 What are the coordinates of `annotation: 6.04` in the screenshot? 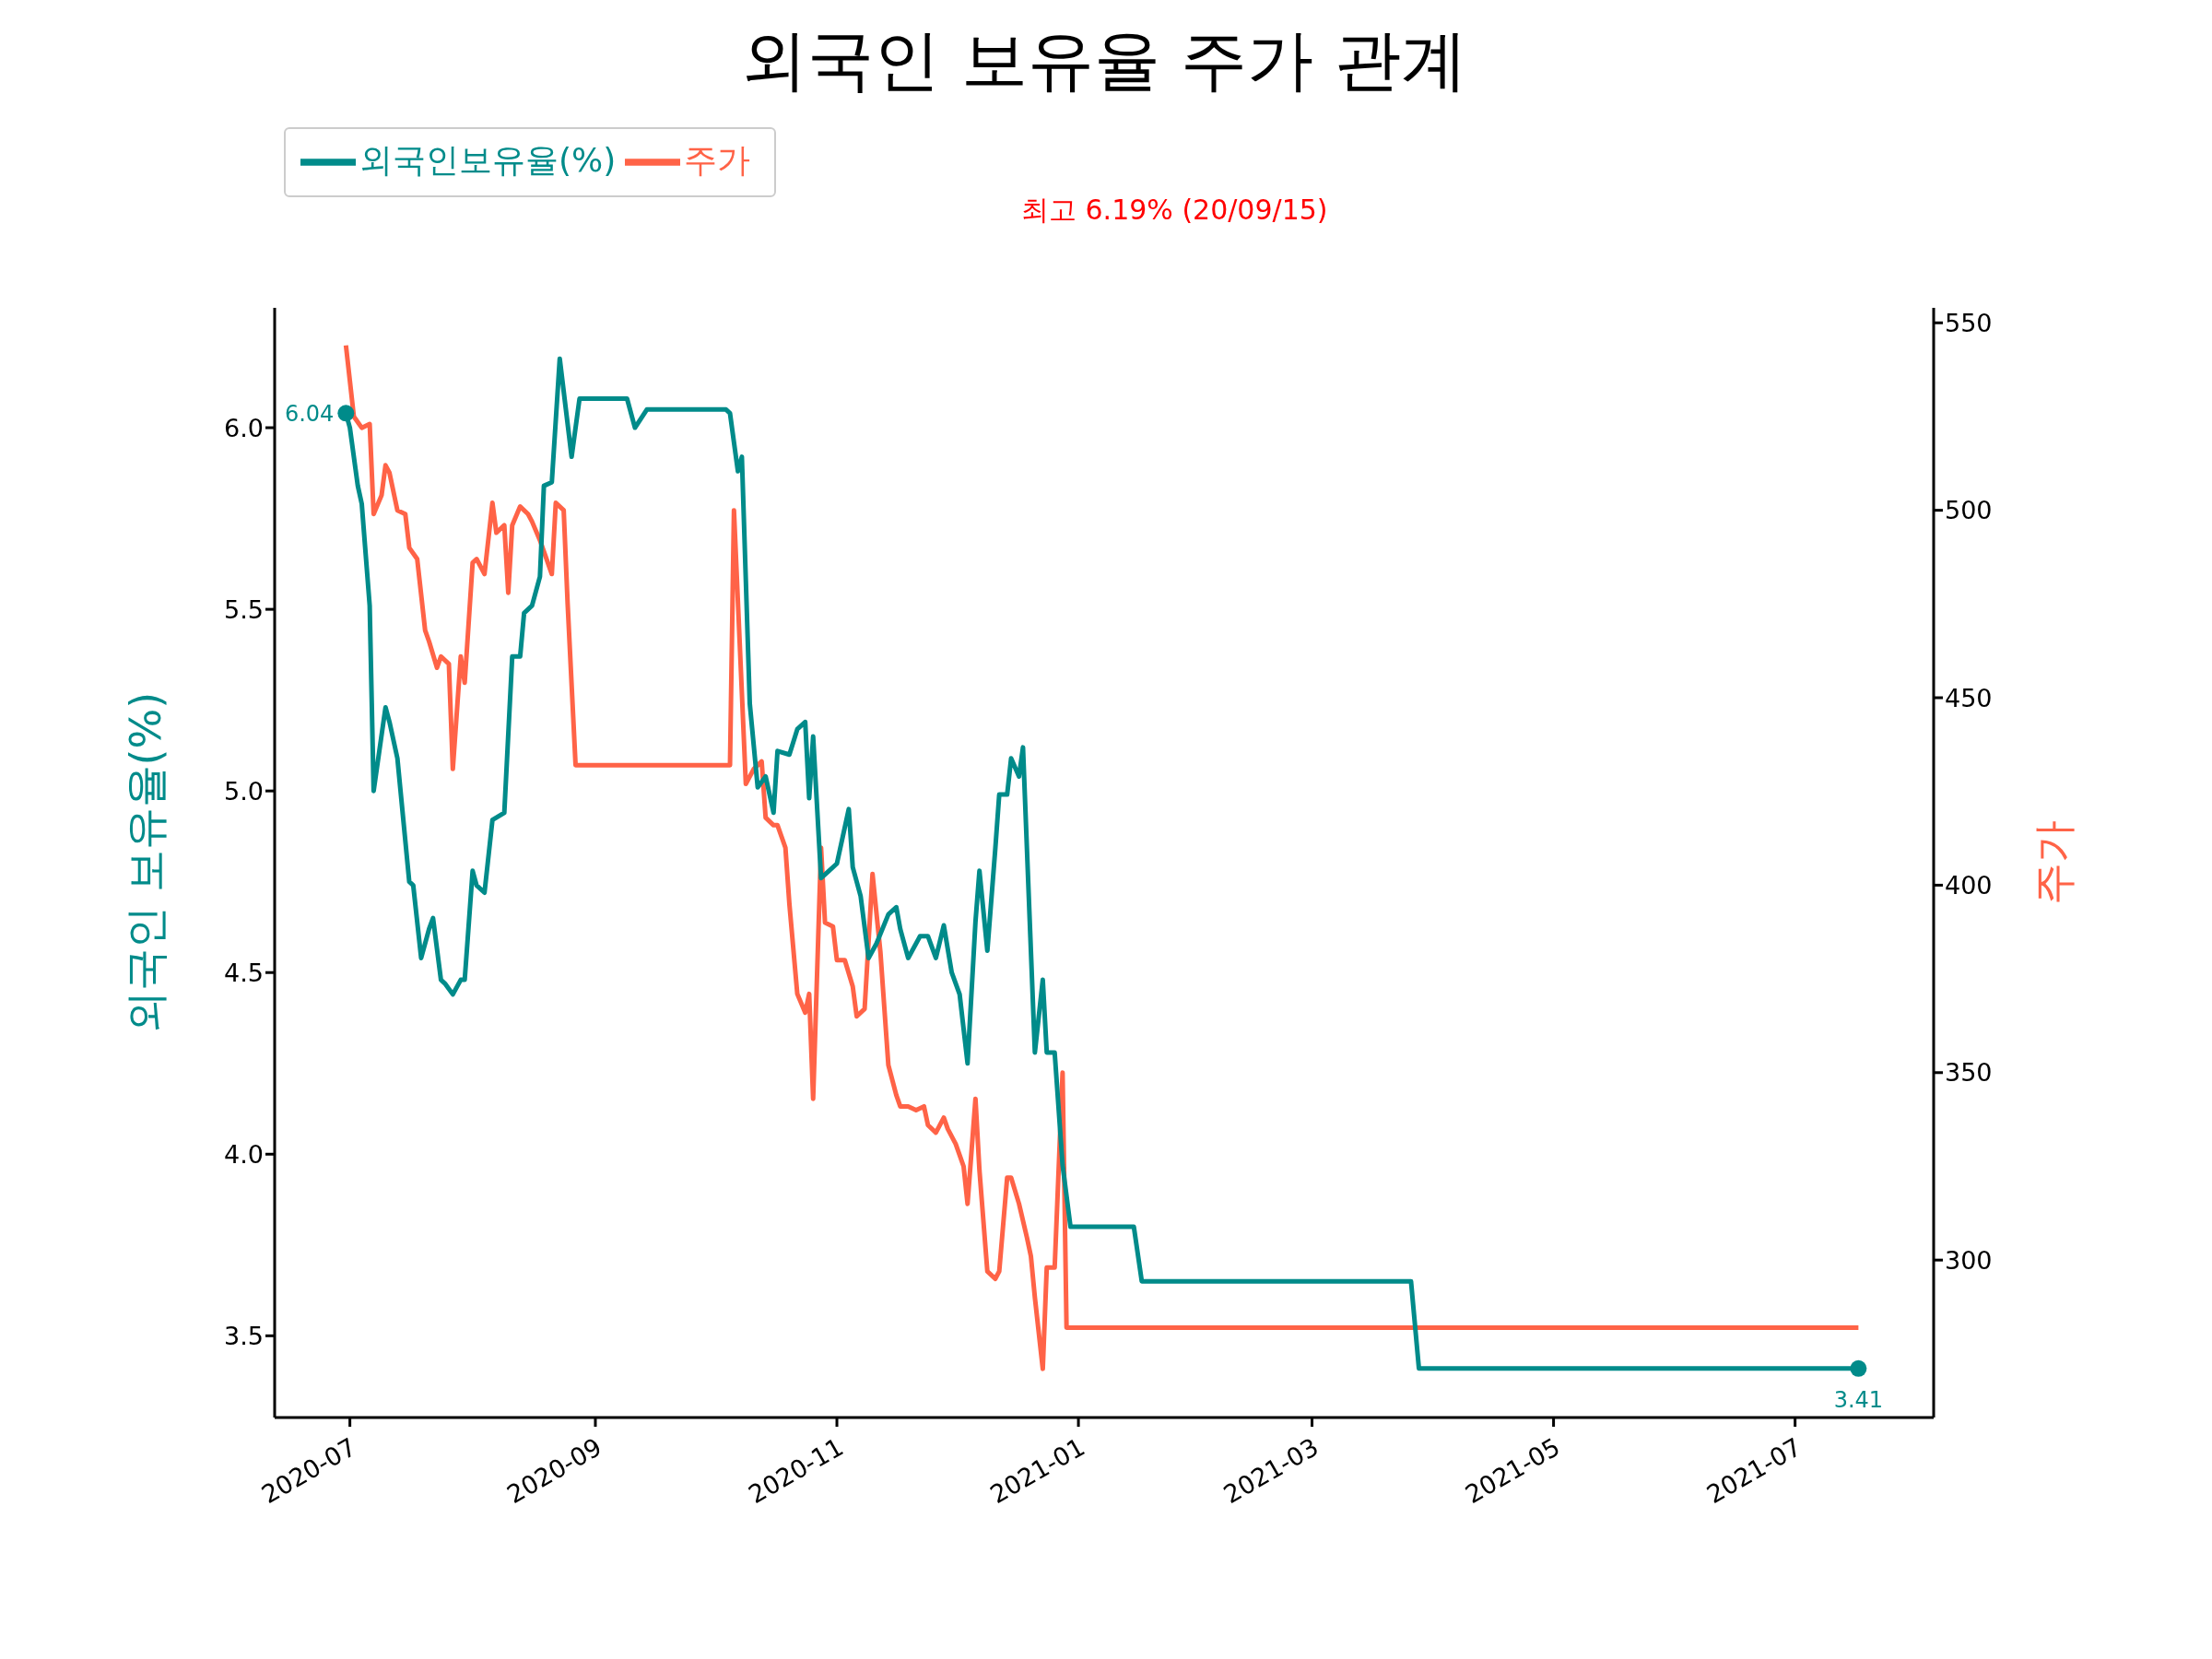 It's located at (309, 413).